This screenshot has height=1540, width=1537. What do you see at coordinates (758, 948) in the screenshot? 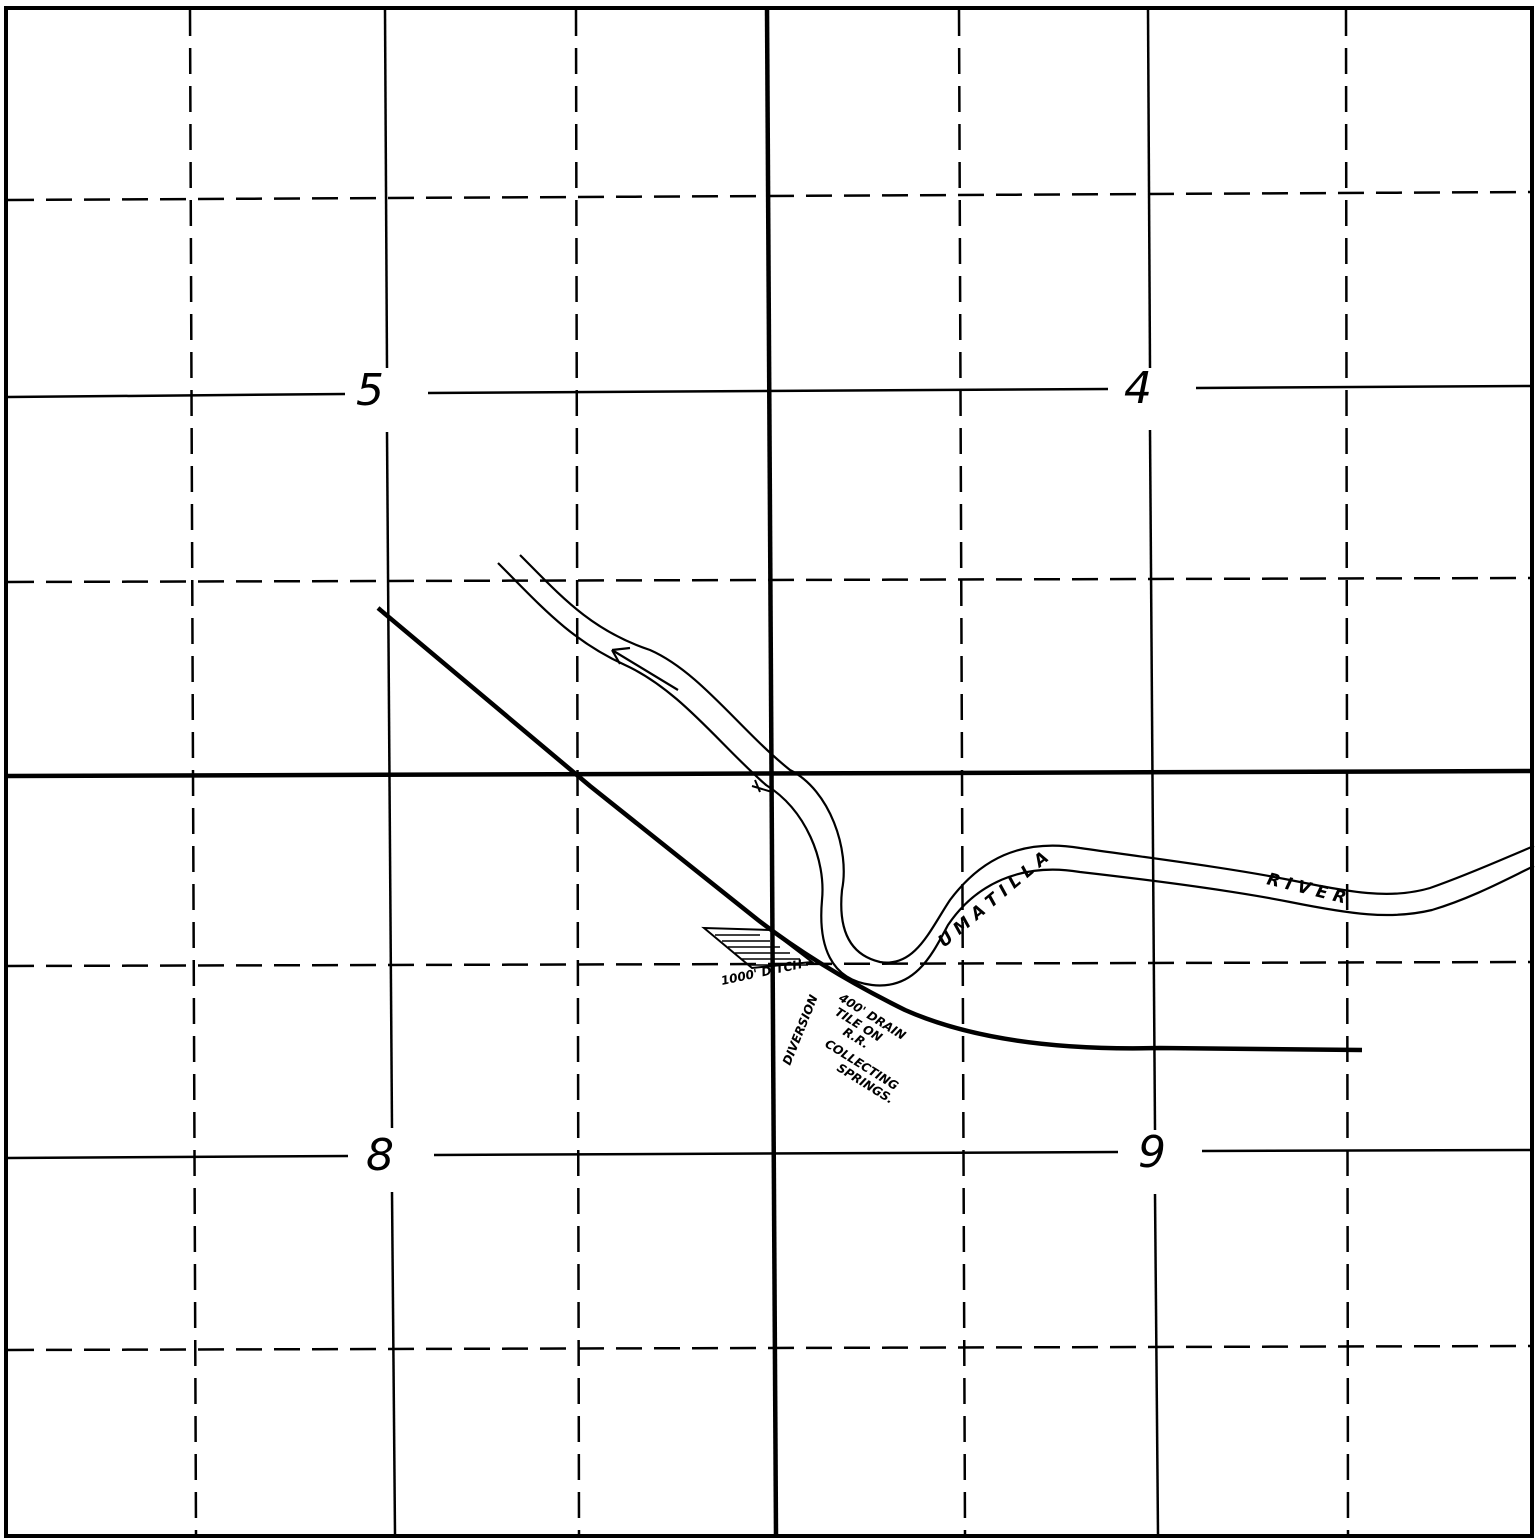
I see `ditch-hatched-area` at bounding box center [758, 948].